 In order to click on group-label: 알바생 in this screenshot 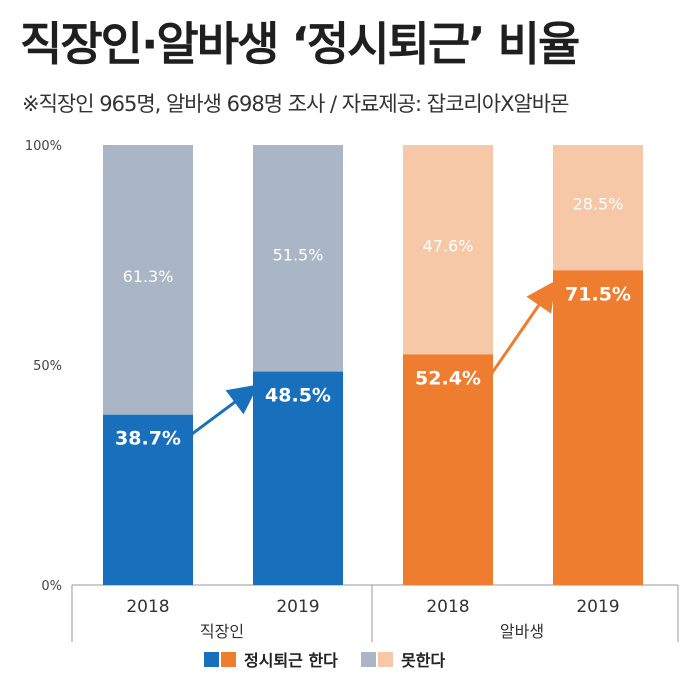, I will do `click(522, 631)`.